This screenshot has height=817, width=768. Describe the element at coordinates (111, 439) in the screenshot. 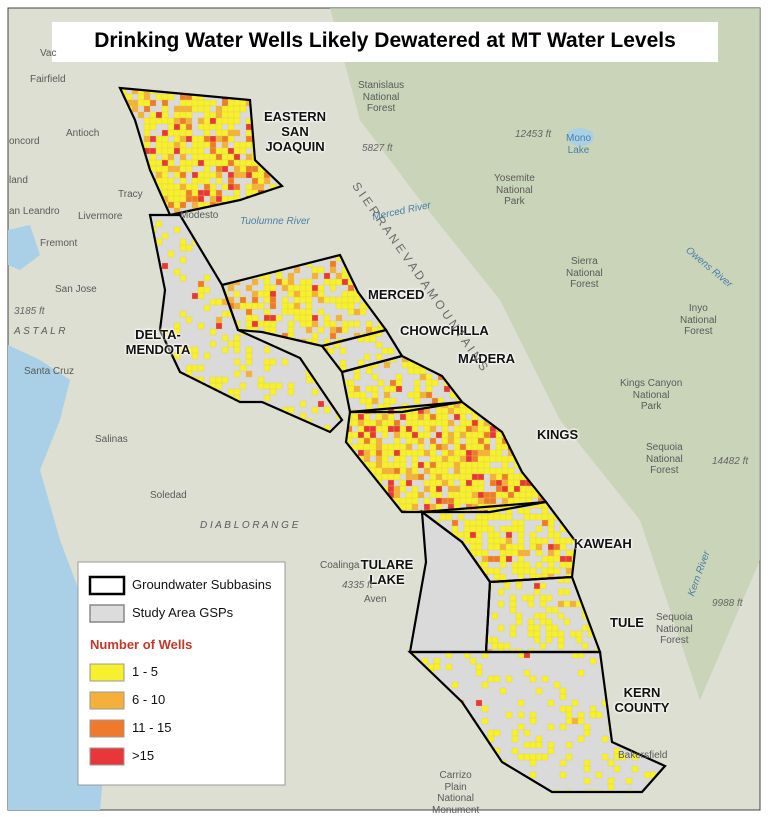

I see `place-label: Salinas` at that location.